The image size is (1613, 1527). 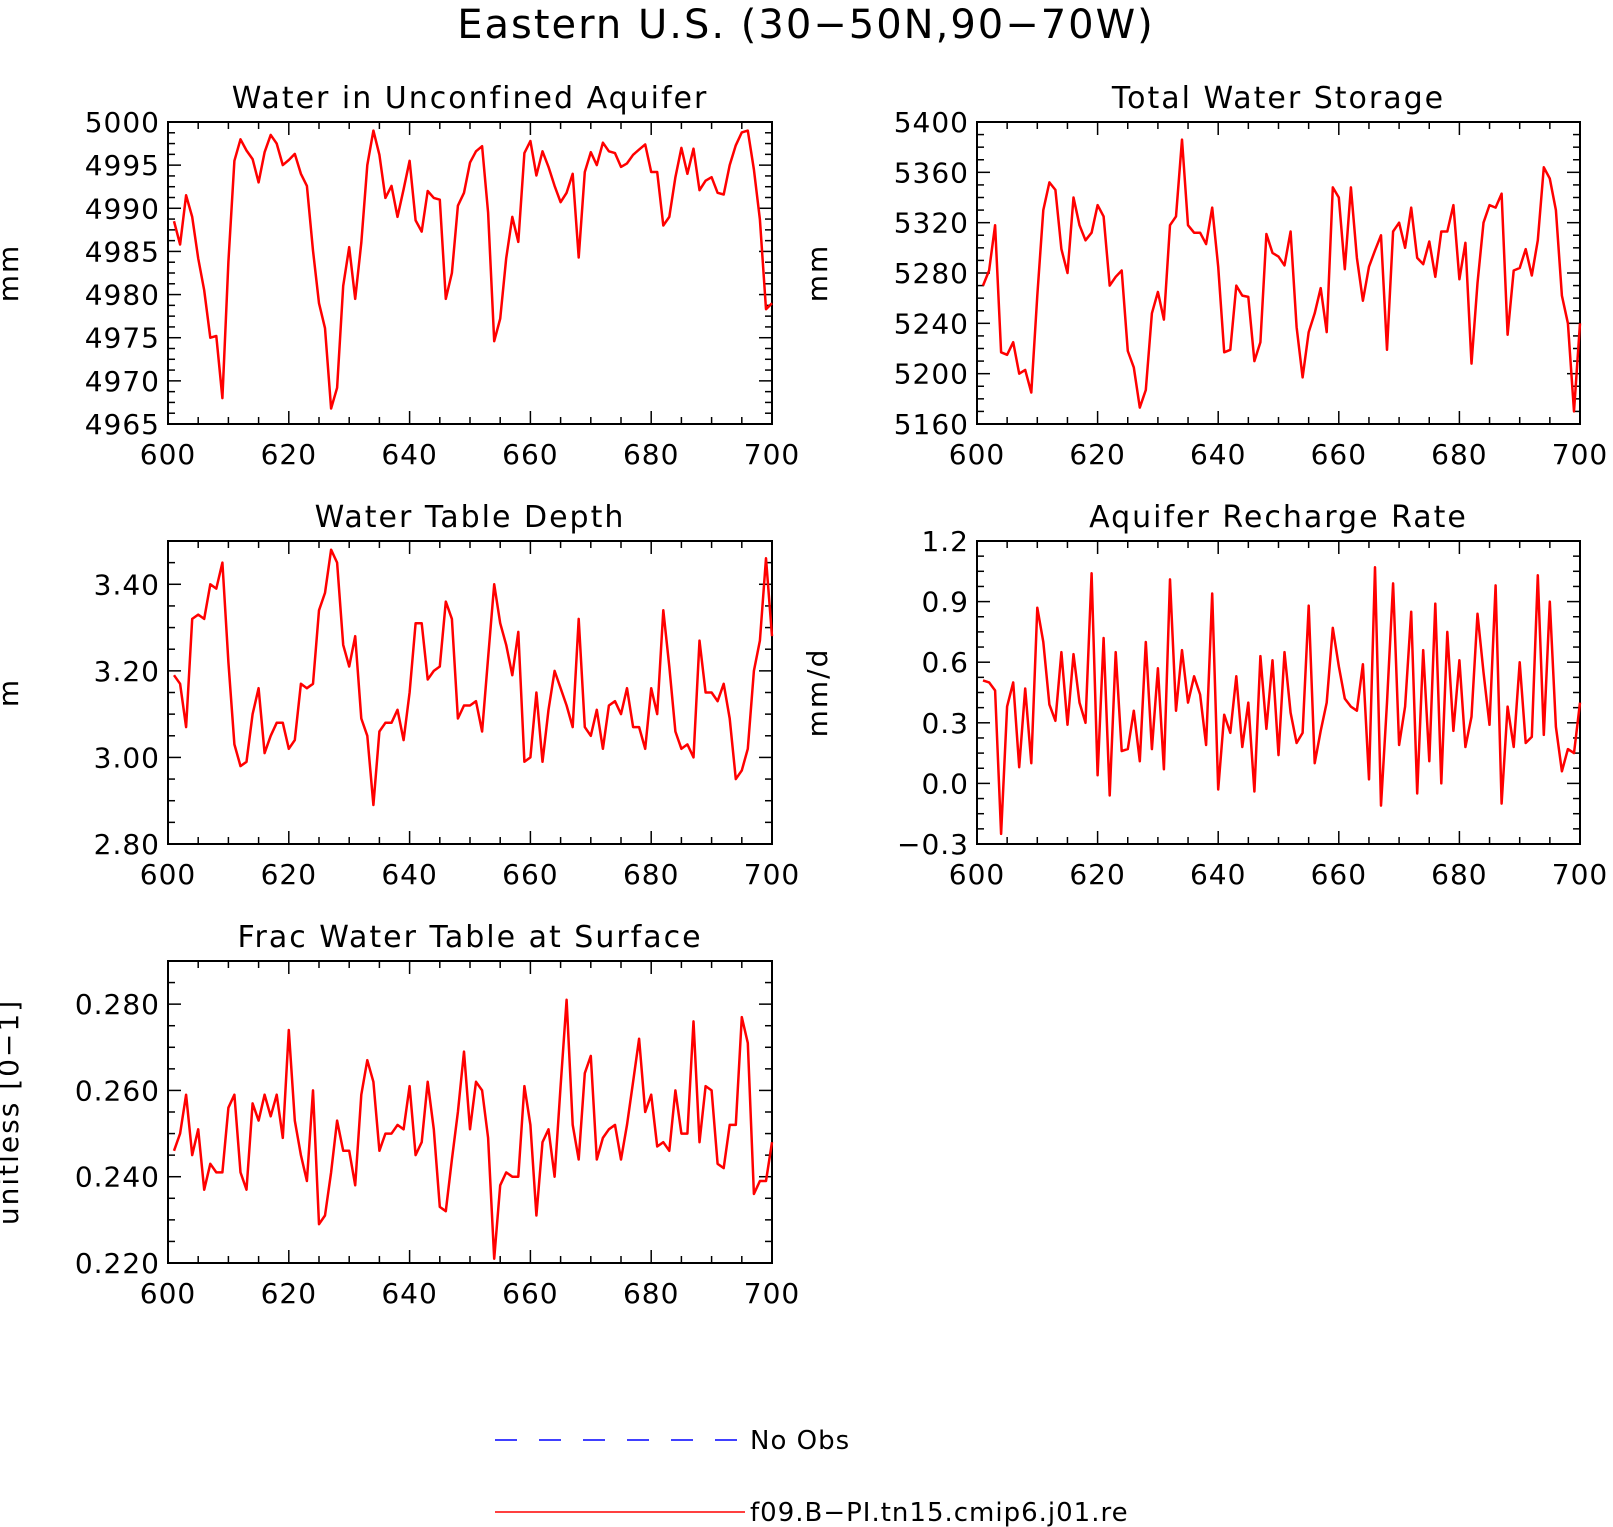 I want to click on y-tick-label: 4980, so click(x=122, y=295).